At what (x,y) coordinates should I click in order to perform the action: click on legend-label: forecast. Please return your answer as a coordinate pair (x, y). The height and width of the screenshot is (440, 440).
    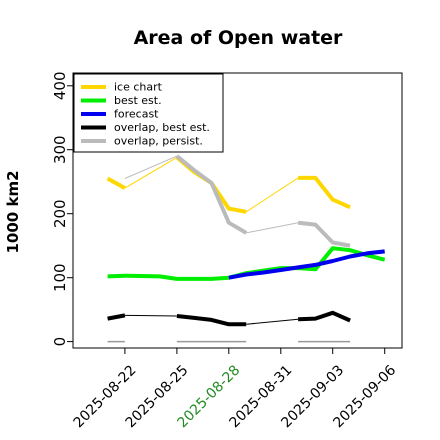
    Looking at the image, I should click on (136, 114).